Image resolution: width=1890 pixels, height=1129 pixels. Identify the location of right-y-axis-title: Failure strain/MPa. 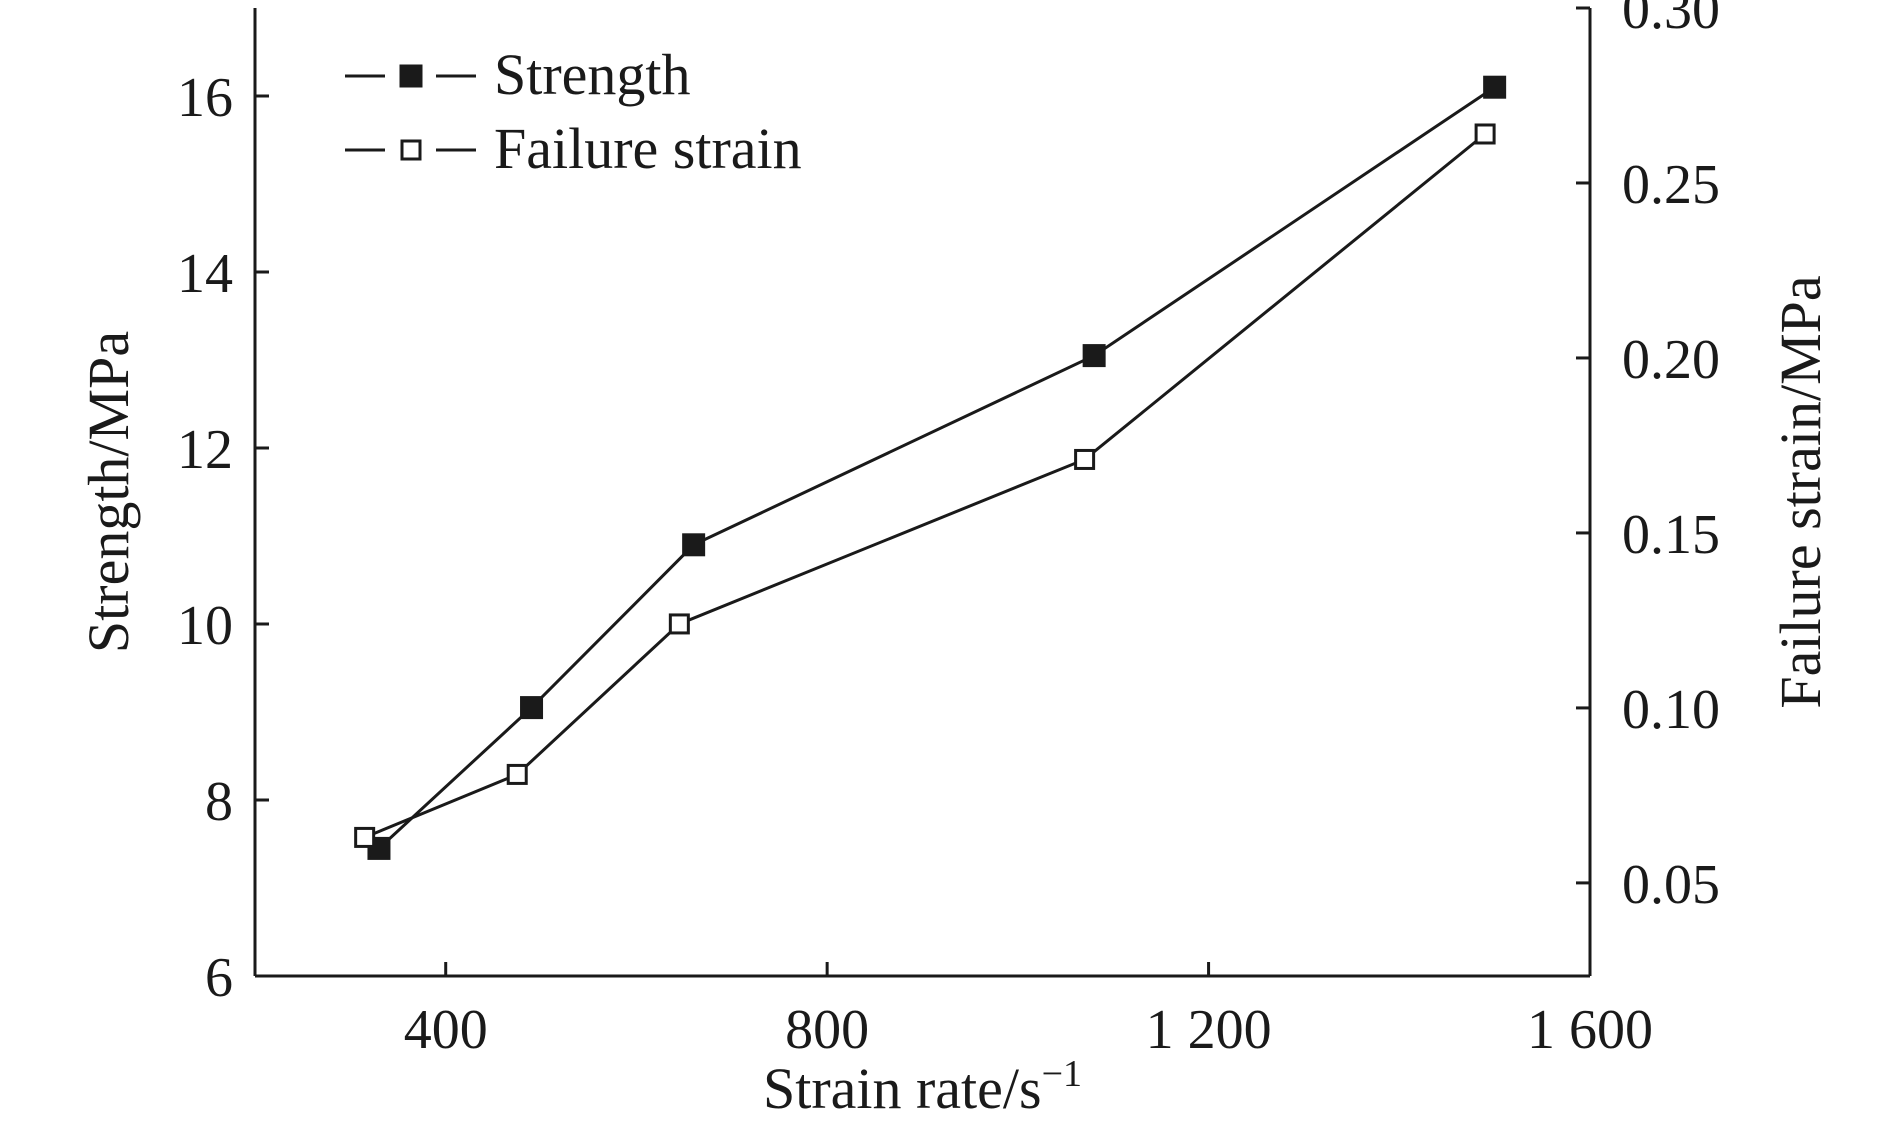
(1800, 491).